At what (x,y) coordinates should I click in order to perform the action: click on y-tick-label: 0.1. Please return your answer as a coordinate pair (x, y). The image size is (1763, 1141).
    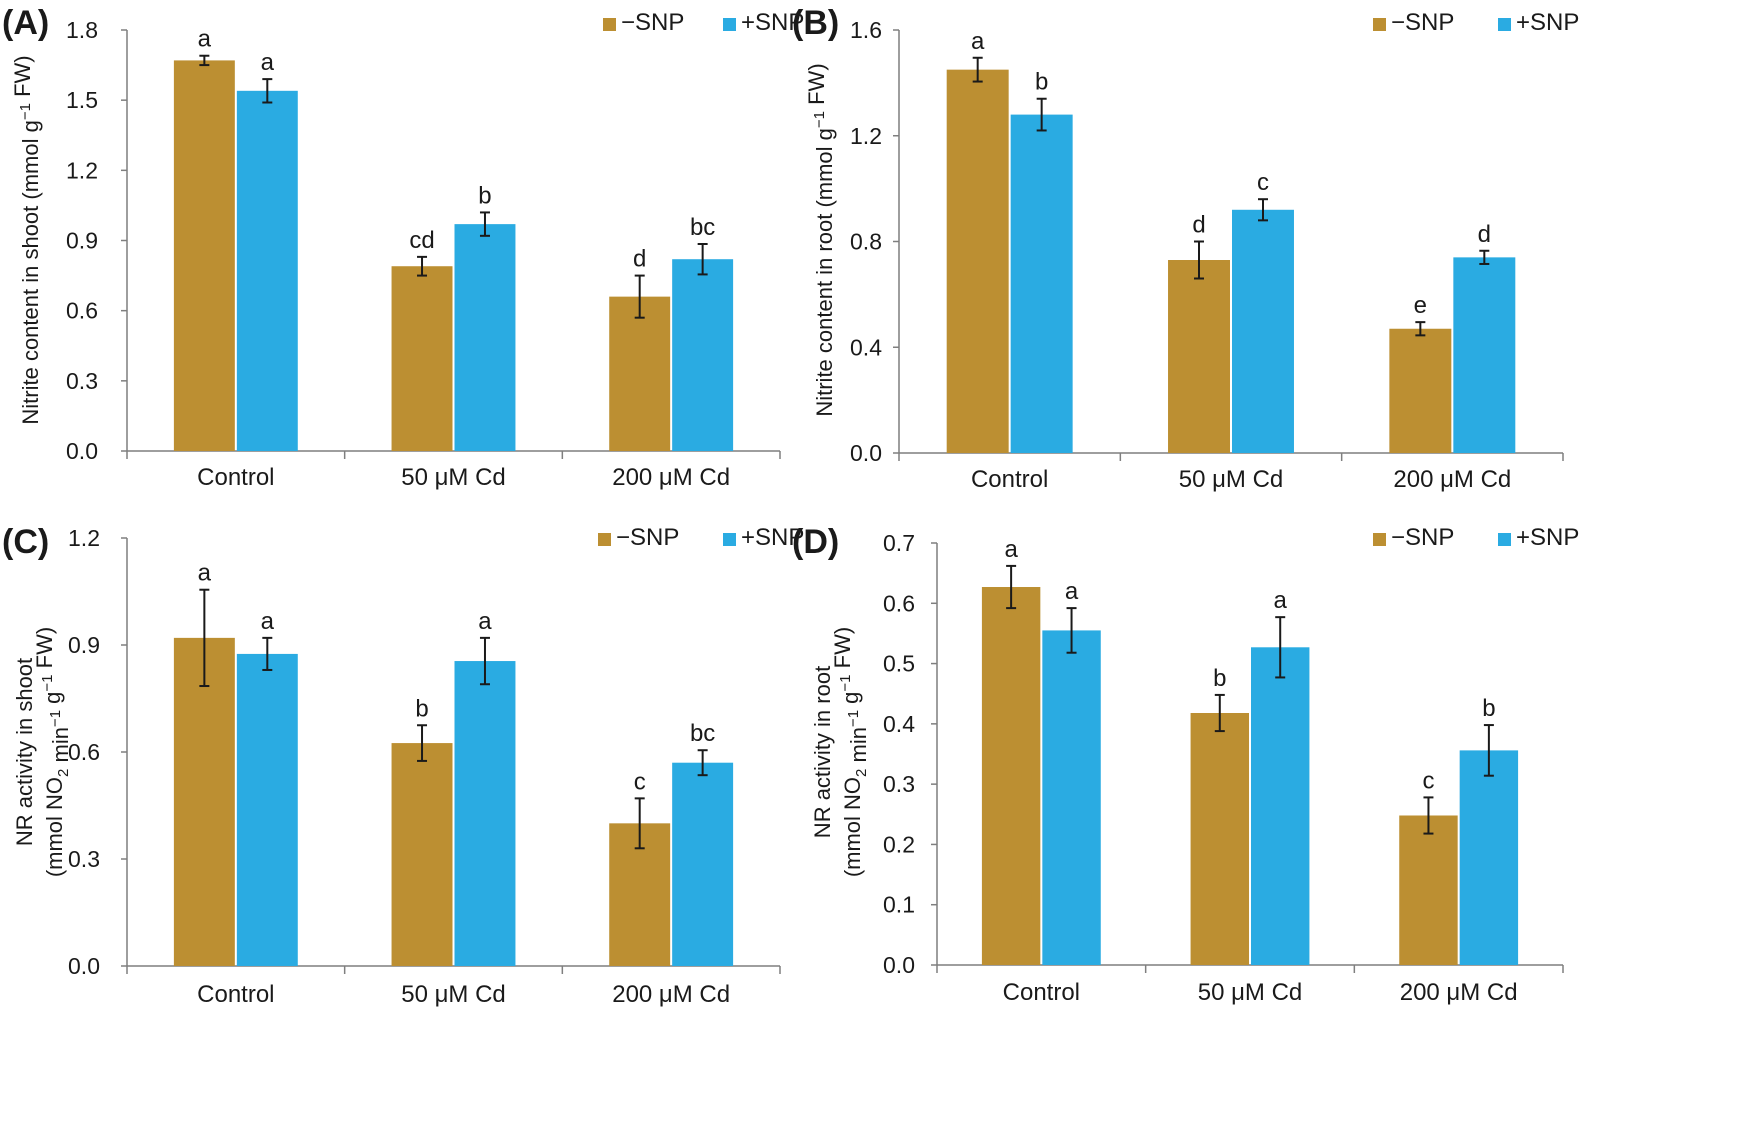
    Looking at the image, I should click on (899, 905).